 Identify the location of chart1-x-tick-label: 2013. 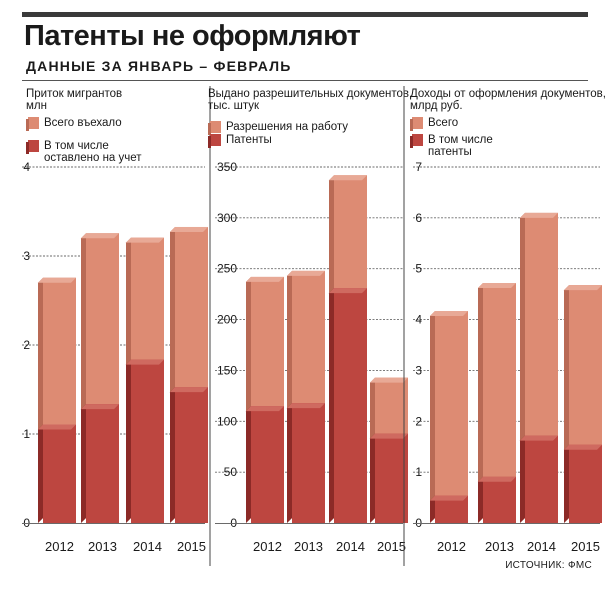
(102, 546).